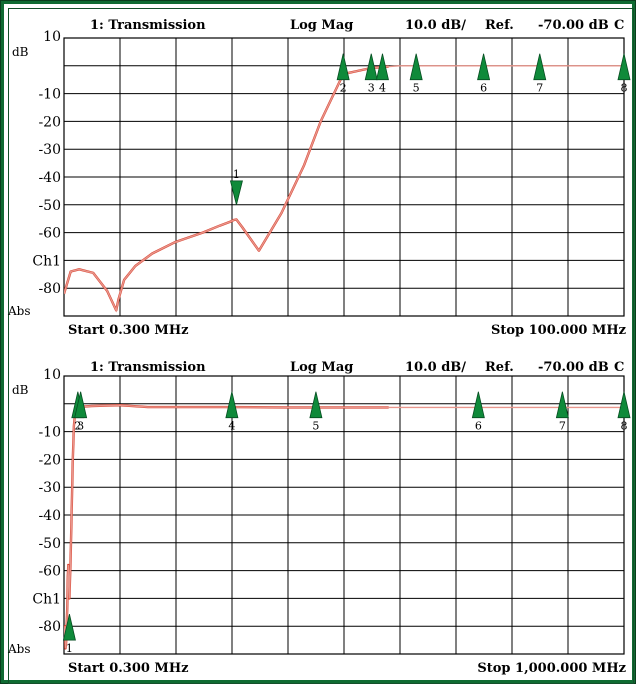 Image resolution: width=636 pixels, height=684 pixels. I want to click on stop-frequency-label: Stop 100.000 MHz, so click(558, 330).